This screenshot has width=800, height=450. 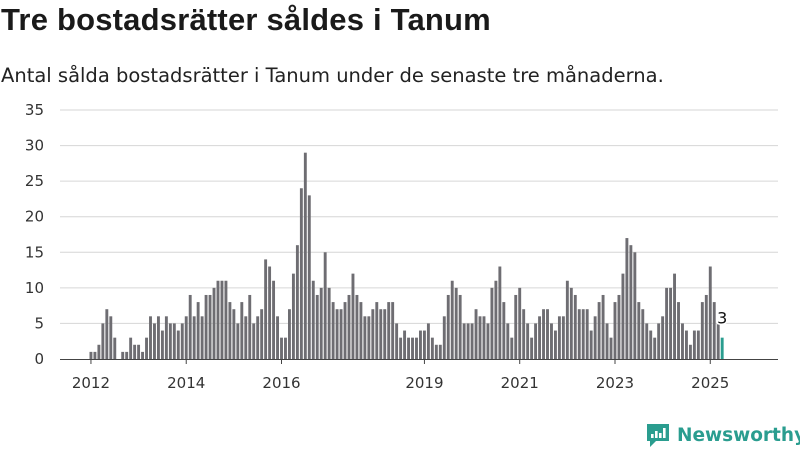 I want to click on y-tick-label: 20, so click(x=34, y=217).